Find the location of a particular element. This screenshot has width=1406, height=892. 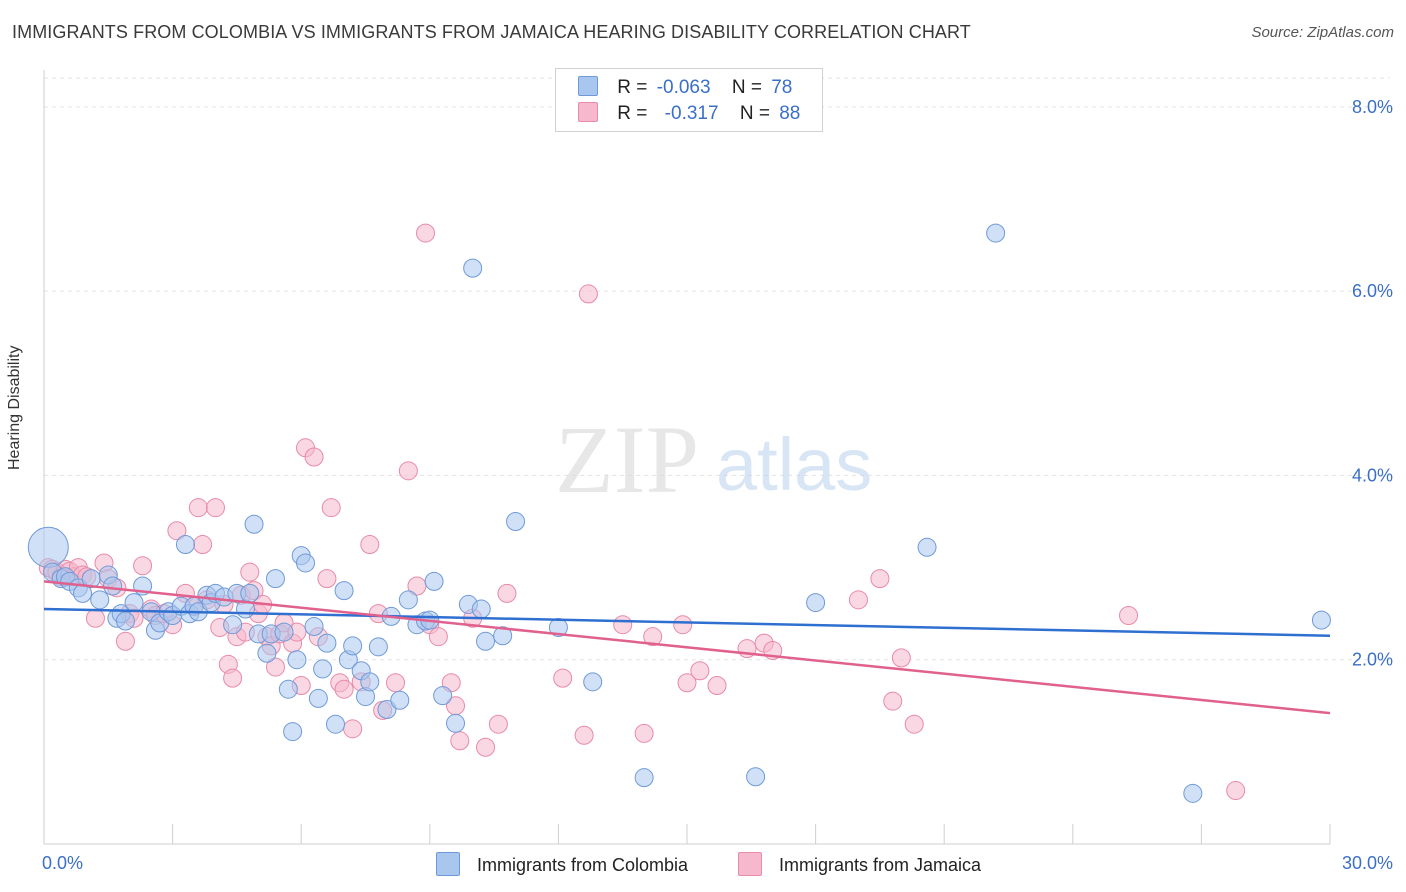

correlation-legend: R = -0.063 N = 78 R = -0.317 N = 88 is located at coordinates (689, 100).